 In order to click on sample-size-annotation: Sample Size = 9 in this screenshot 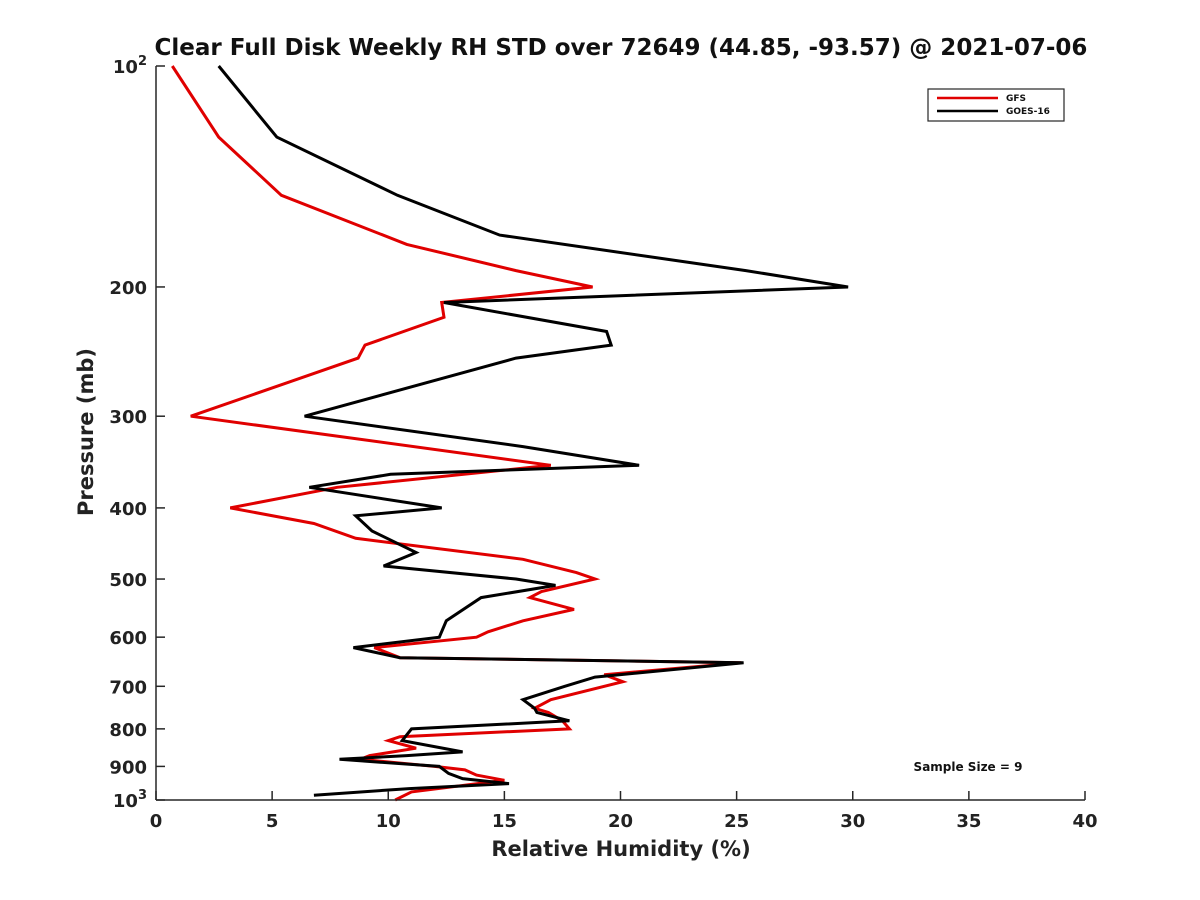, I will do `click(968, 767)`.